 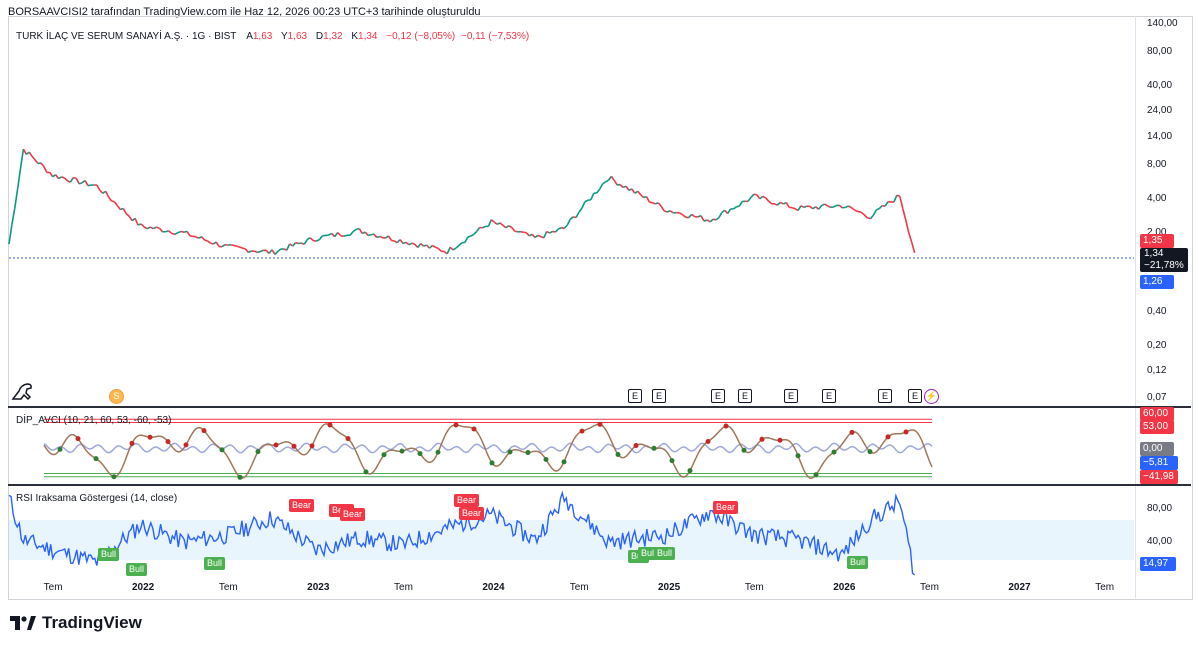 I want to click on split-event-icon: S, so click(x=116, y=396).